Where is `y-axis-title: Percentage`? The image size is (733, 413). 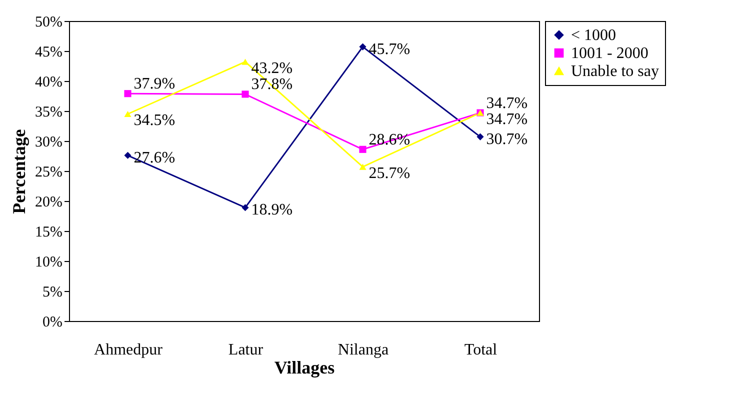 y-axis-title: Percentage is located at coordinates (19, 171).